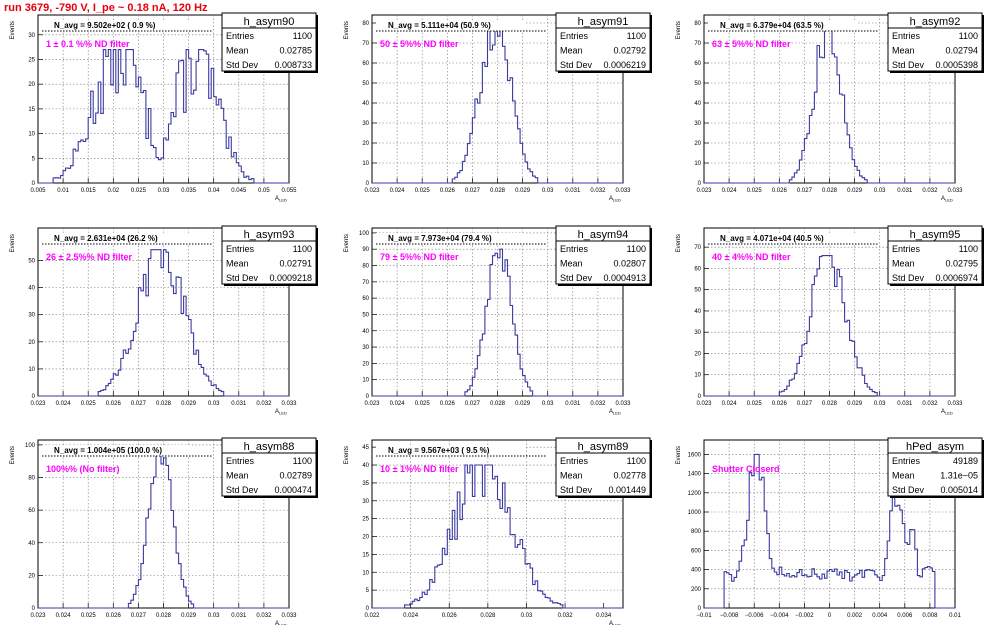 This screenshot has width=998, height=625. What do you see at coordinates (419, 44) in the screenshot?
I see `filter-note: 50 ± 5%% ND filter` at bounding box center [419, 44].